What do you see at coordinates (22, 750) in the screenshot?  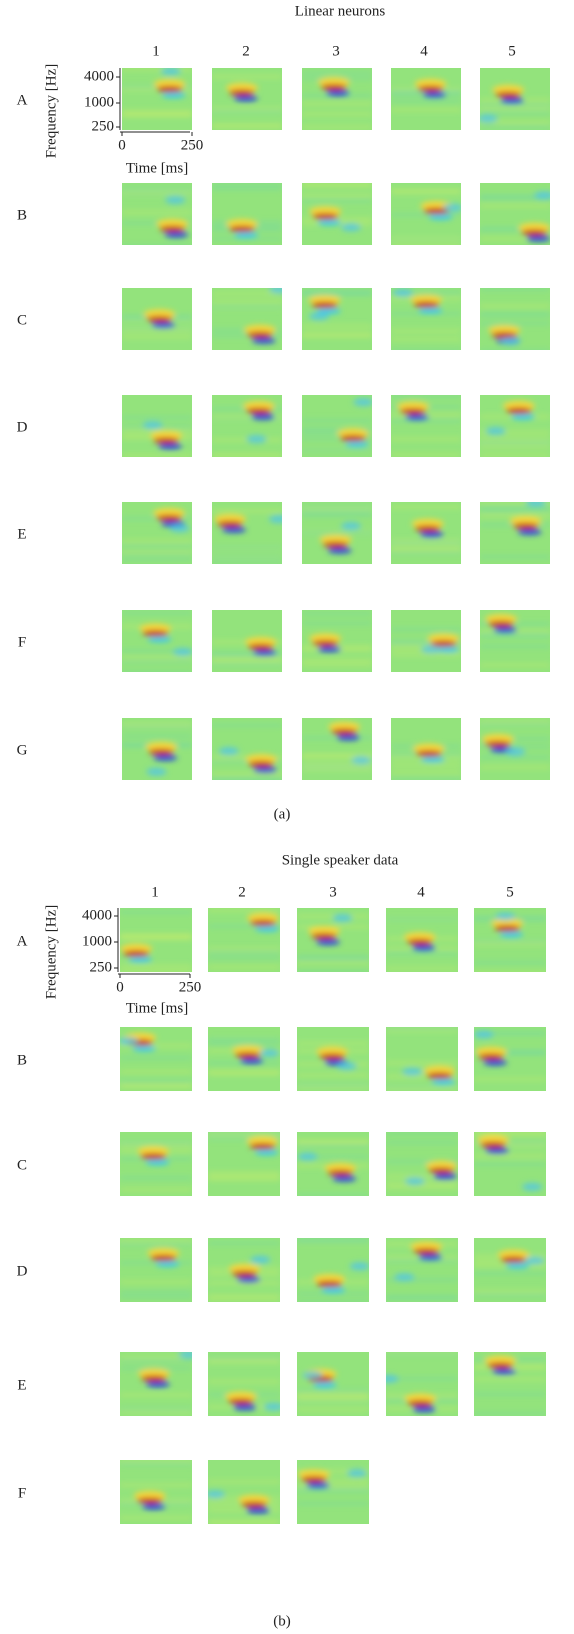 I see `row-label: G` at bounding box center [22, 750].